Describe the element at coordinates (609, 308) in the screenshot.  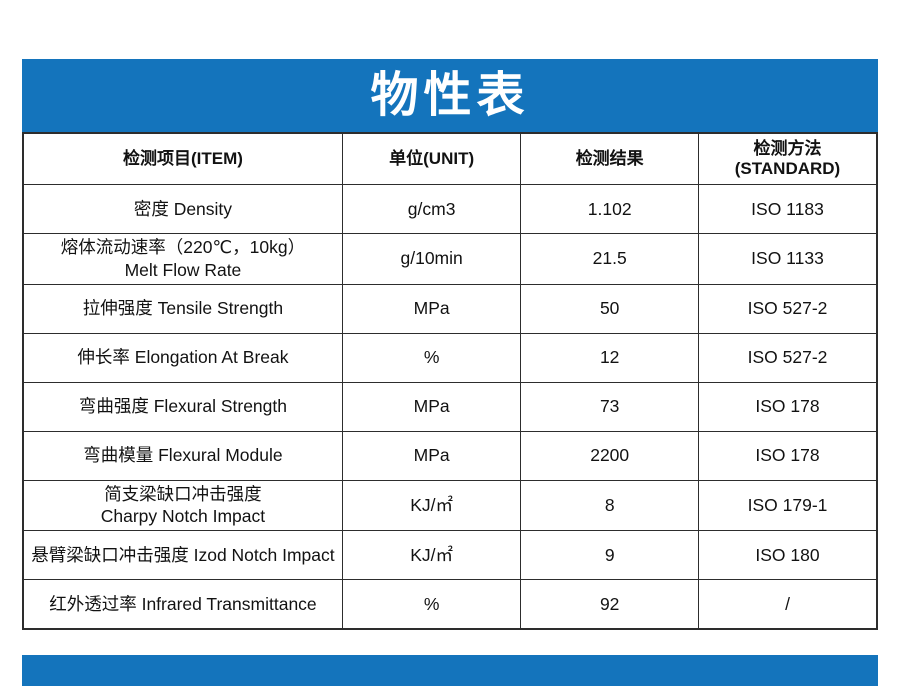
I see `result-cell: 50` at that location.